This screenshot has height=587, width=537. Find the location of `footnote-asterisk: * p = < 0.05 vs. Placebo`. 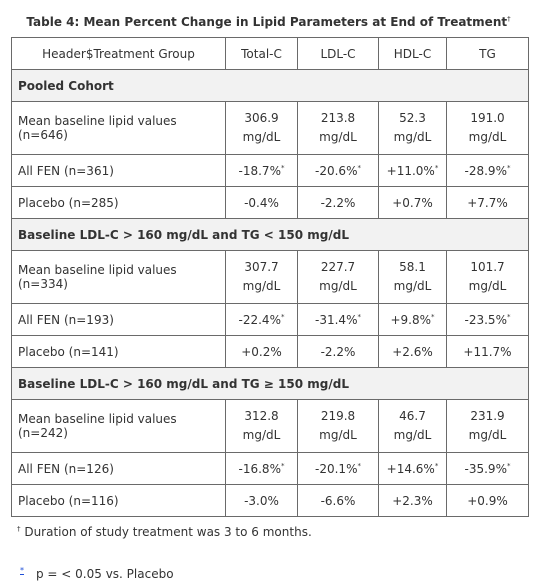

footnote-asterisk: * p = < 0.05 vs. Placebo is located at coordinates (97, 573).